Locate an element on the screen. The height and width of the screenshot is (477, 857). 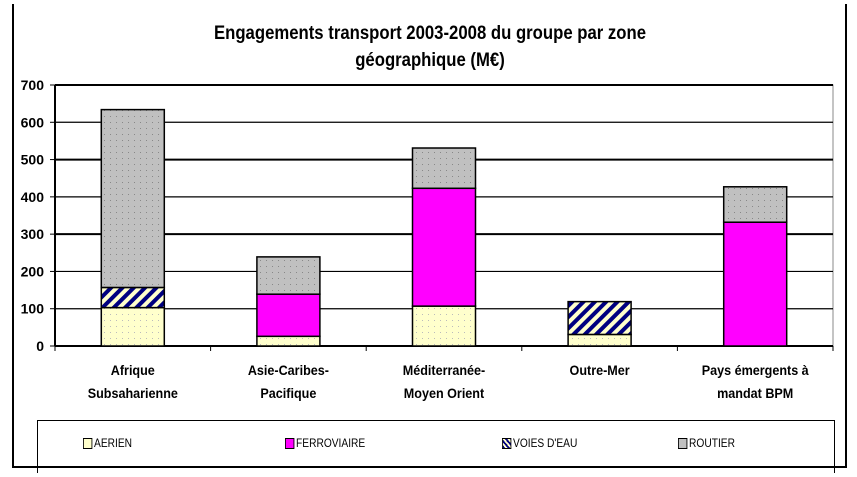
x-tick-label: Outre-Mer is located at coordinates (600, 370).